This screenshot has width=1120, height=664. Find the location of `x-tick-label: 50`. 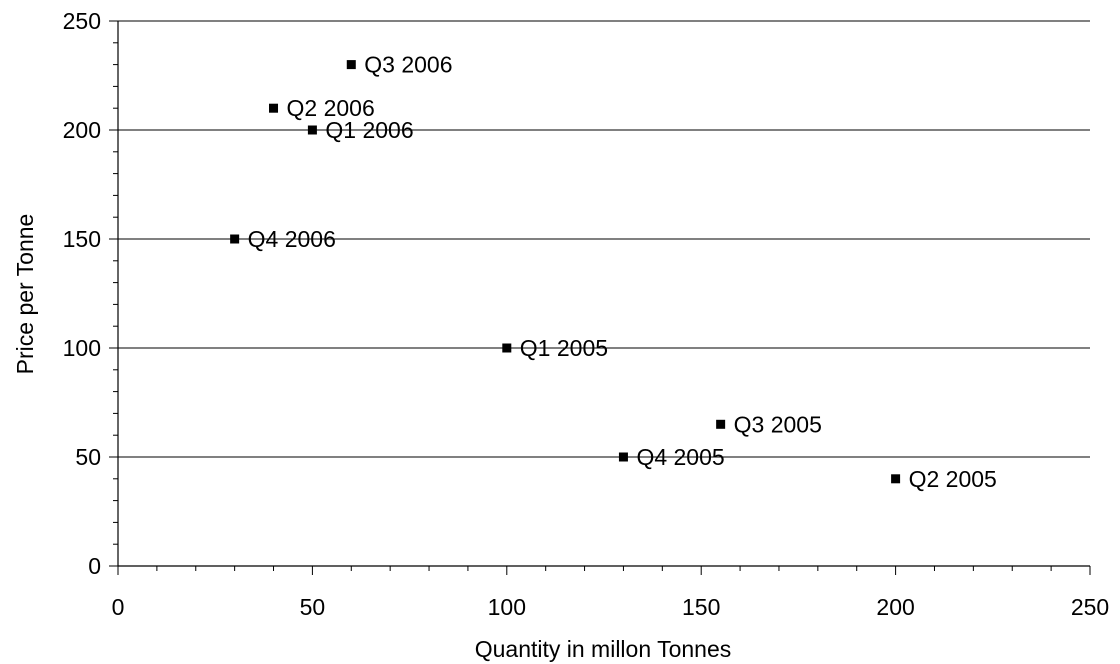

x-tick-label: 50 is located at coordinates (313, 607).